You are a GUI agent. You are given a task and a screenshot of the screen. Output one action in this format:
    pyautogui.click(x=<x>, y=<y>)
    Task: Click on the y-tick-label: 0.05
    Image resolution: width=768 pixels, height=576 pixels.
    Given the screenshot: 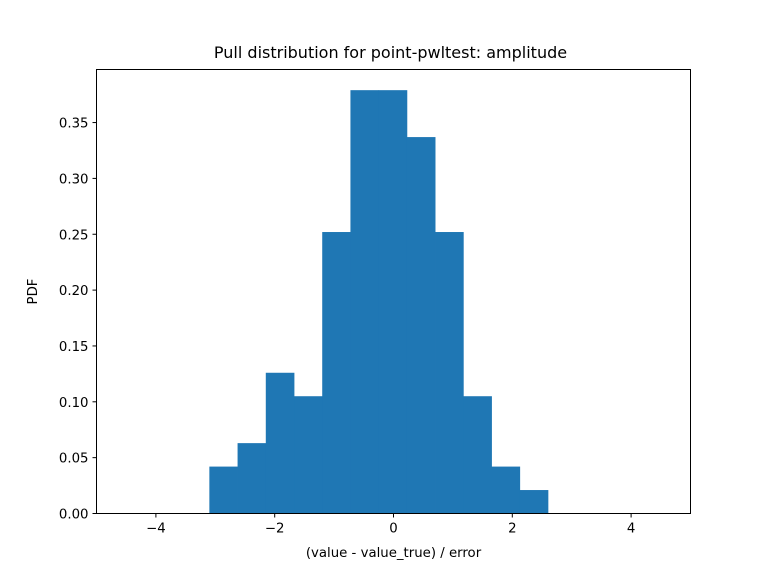 What is the action you would take?
    pyautogui.click(x=74, y=459)
    